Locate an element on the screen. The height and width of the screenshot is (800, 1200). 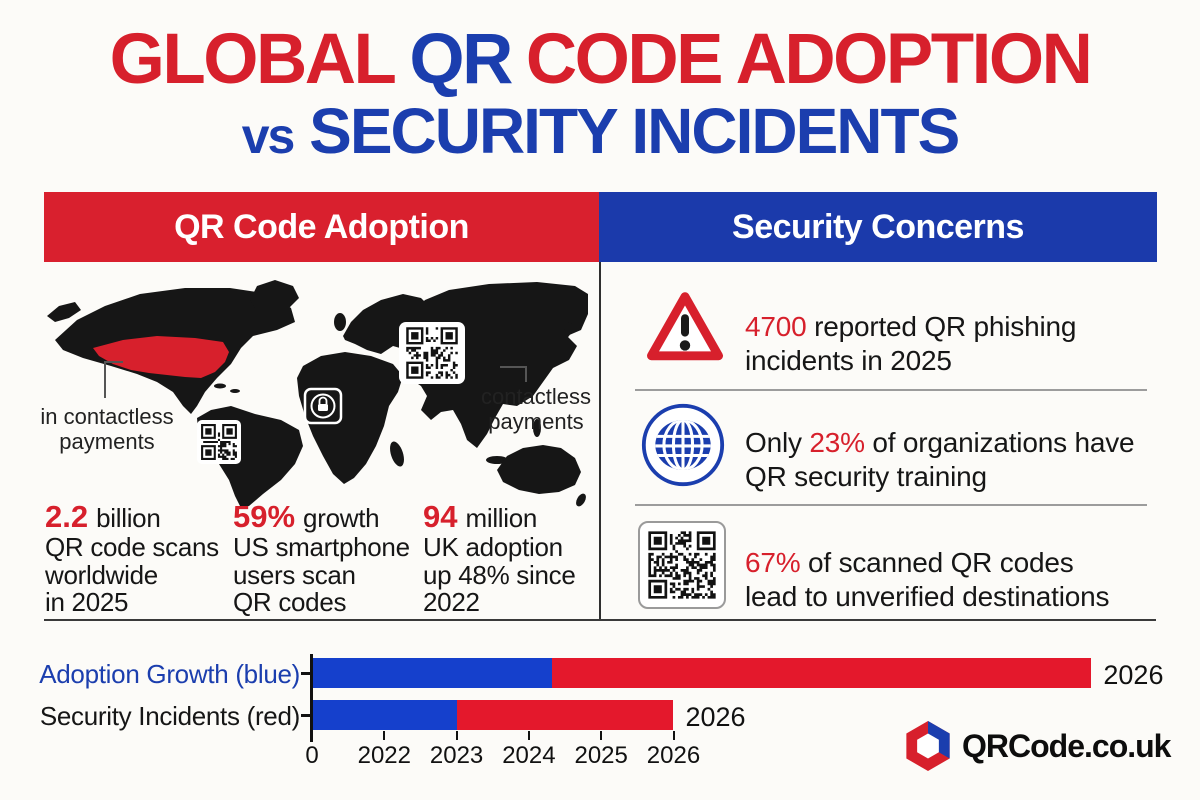
map-qr-asia is located at coordinates (432, 353).